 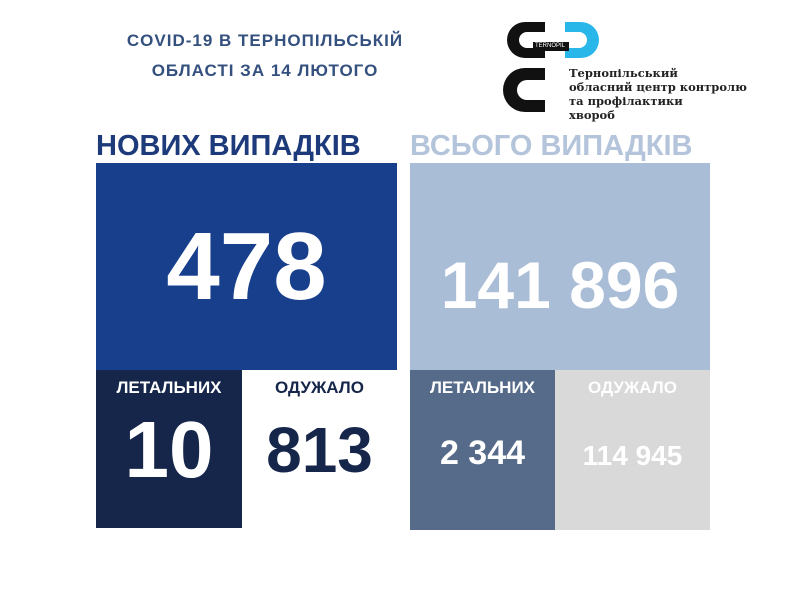 What do you see at coordinates (550, 46) in the screenshot?
I see `logo-badge: TERNOPIL` at bounding box center [550, 46].